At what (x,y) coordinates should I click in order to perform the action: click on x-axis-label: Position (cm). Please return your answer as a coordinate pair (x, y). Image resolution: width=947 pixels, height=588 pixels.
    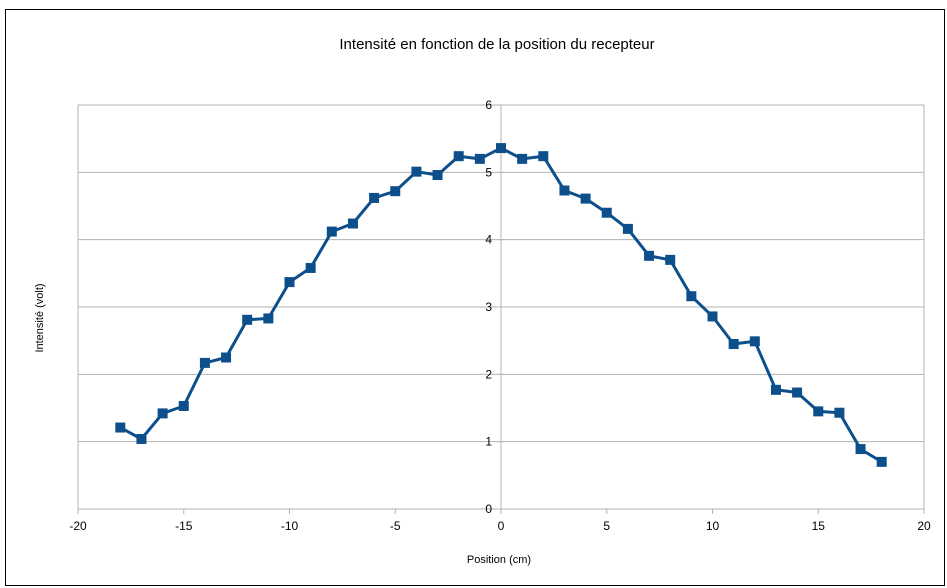
    Looking at the image, I should click on (499, 560).